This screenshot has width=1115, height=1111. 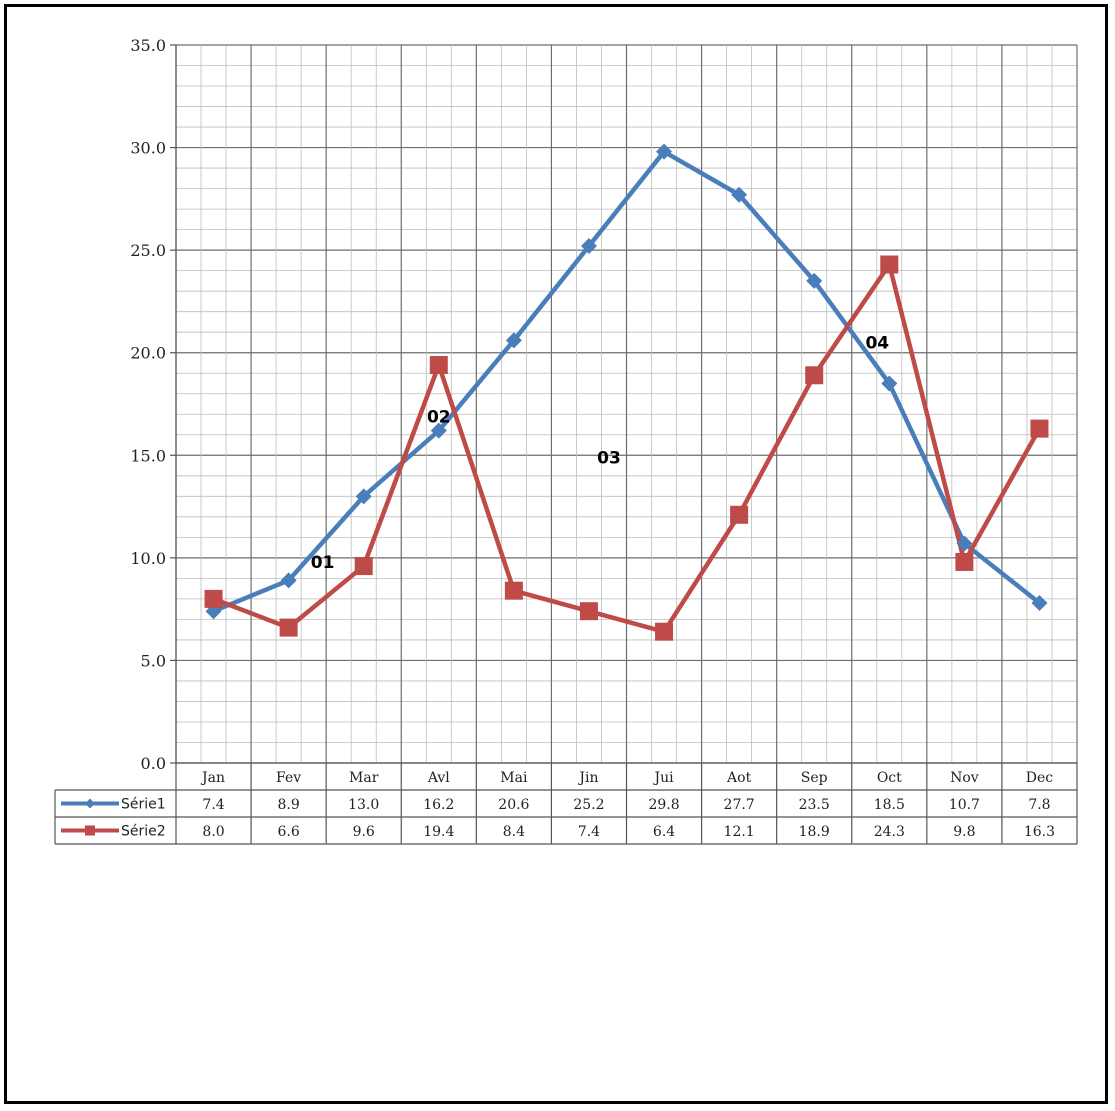 I want to click on legend-label: Série1, so click(x=143, y=805).